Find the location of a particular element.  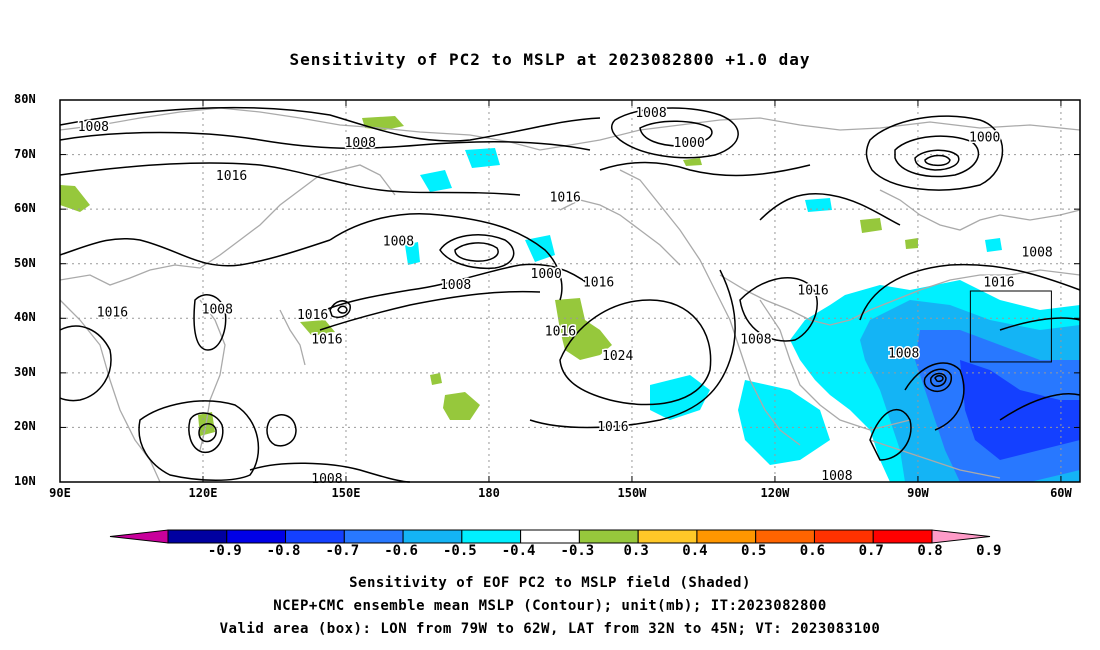

colorbar-label: -0.4 is located at coordinates (518, 551).